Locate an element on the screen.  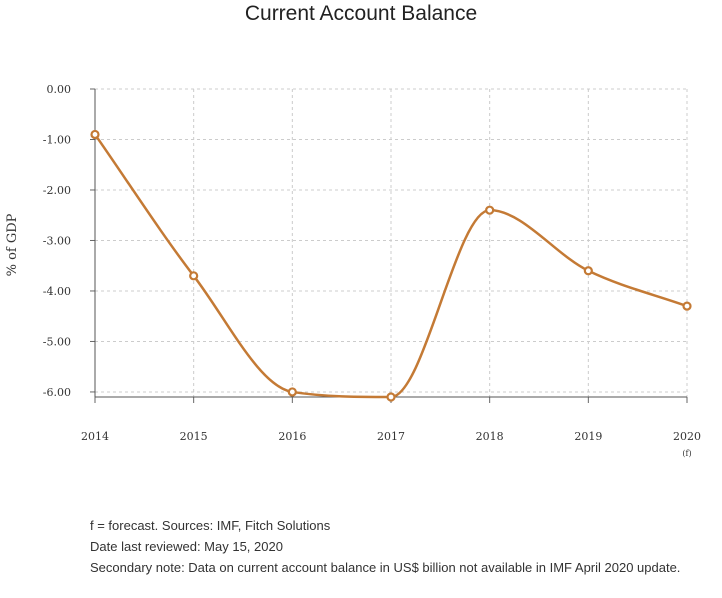
y-tick-labels: 0.00 -1.00 -2.00 -3.00 -4.00 -5.00 -6.00 is located at coordinates (57, 241).